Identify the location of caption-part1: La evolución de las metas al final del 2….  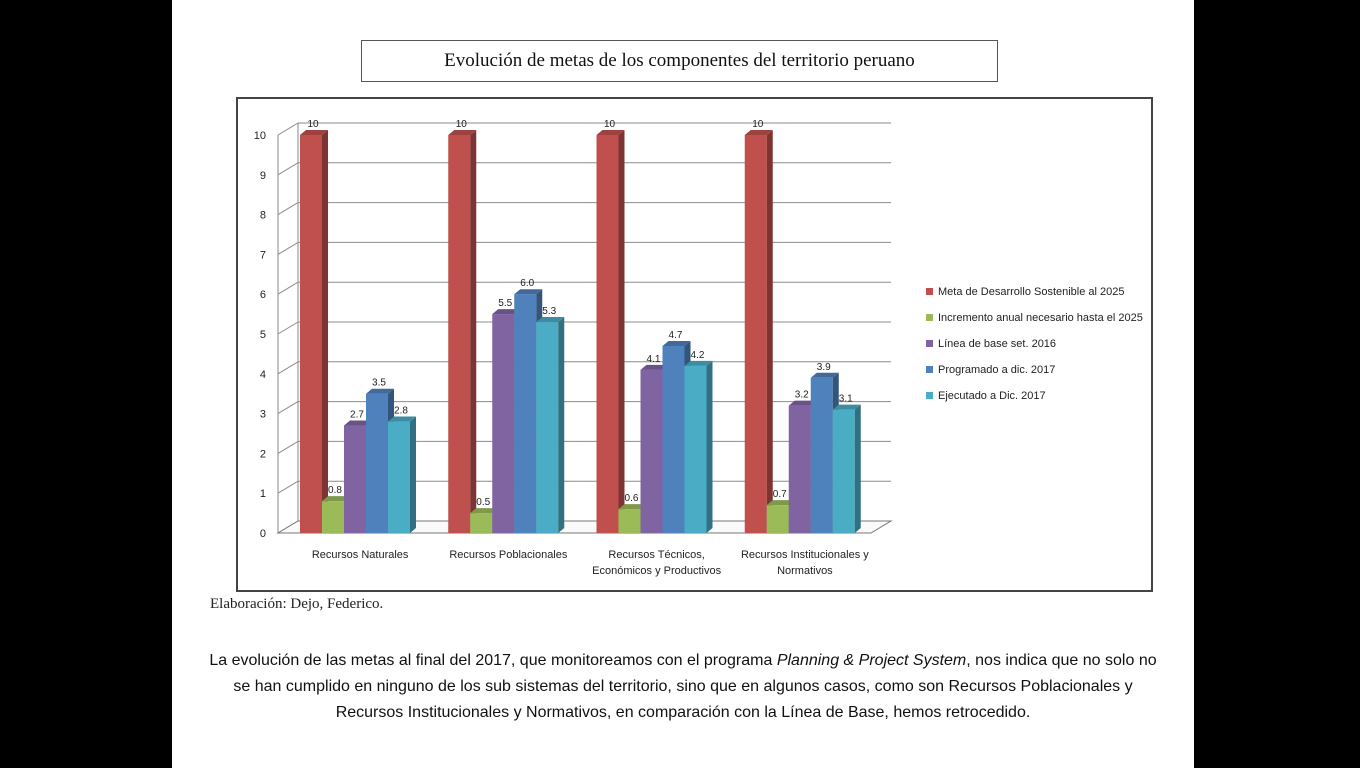
(493, 660).